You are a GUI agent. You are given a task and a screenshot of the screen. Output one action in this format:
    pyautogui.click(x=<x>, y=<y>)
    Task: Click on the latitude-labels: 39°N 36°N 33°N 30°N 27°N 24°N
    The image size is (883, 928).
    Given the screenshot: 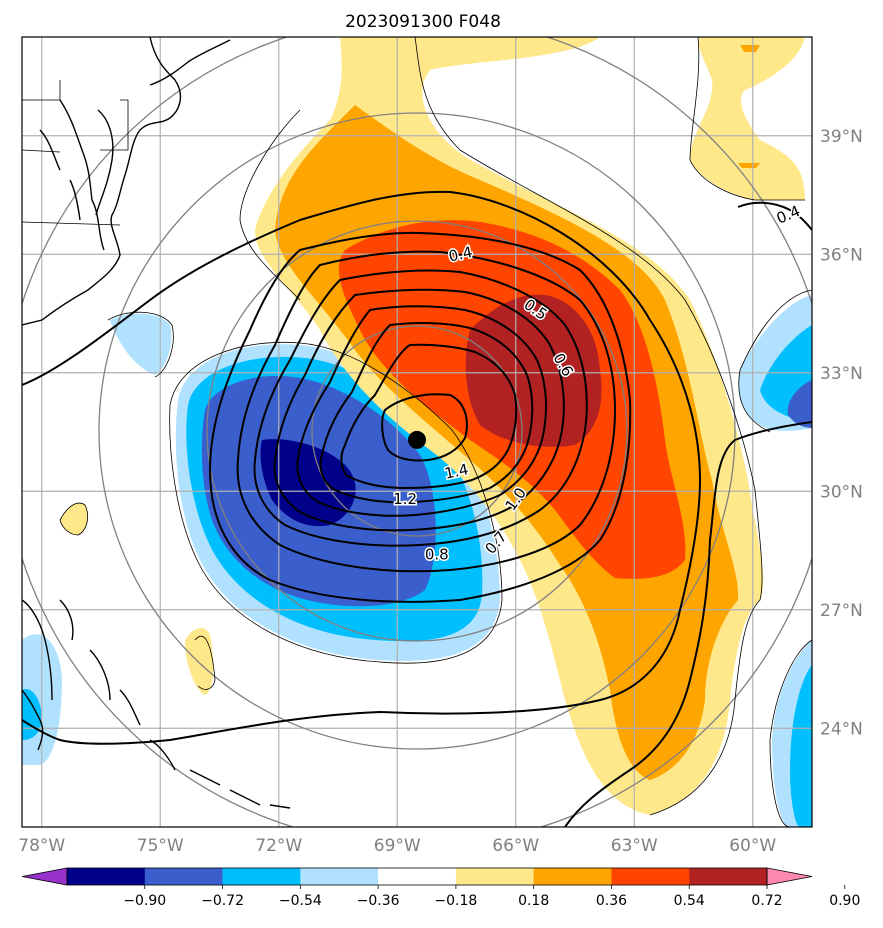 What is the action you would take?
    pyautogui.click(x=841, y=433)
    